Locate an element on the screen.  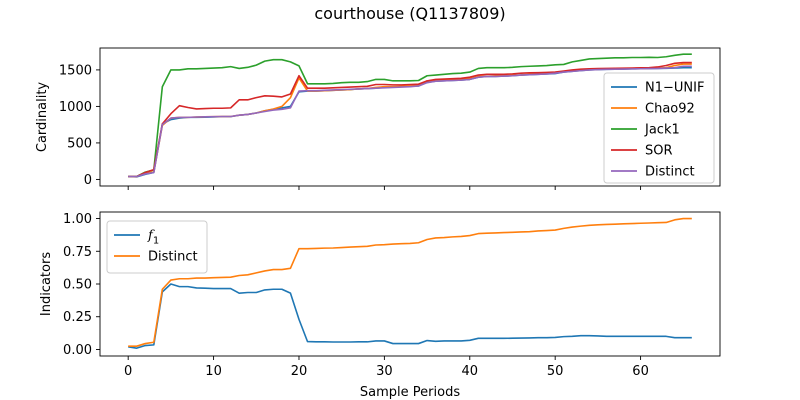
x-tick-label: 50 is located at coordinates (555, 371).